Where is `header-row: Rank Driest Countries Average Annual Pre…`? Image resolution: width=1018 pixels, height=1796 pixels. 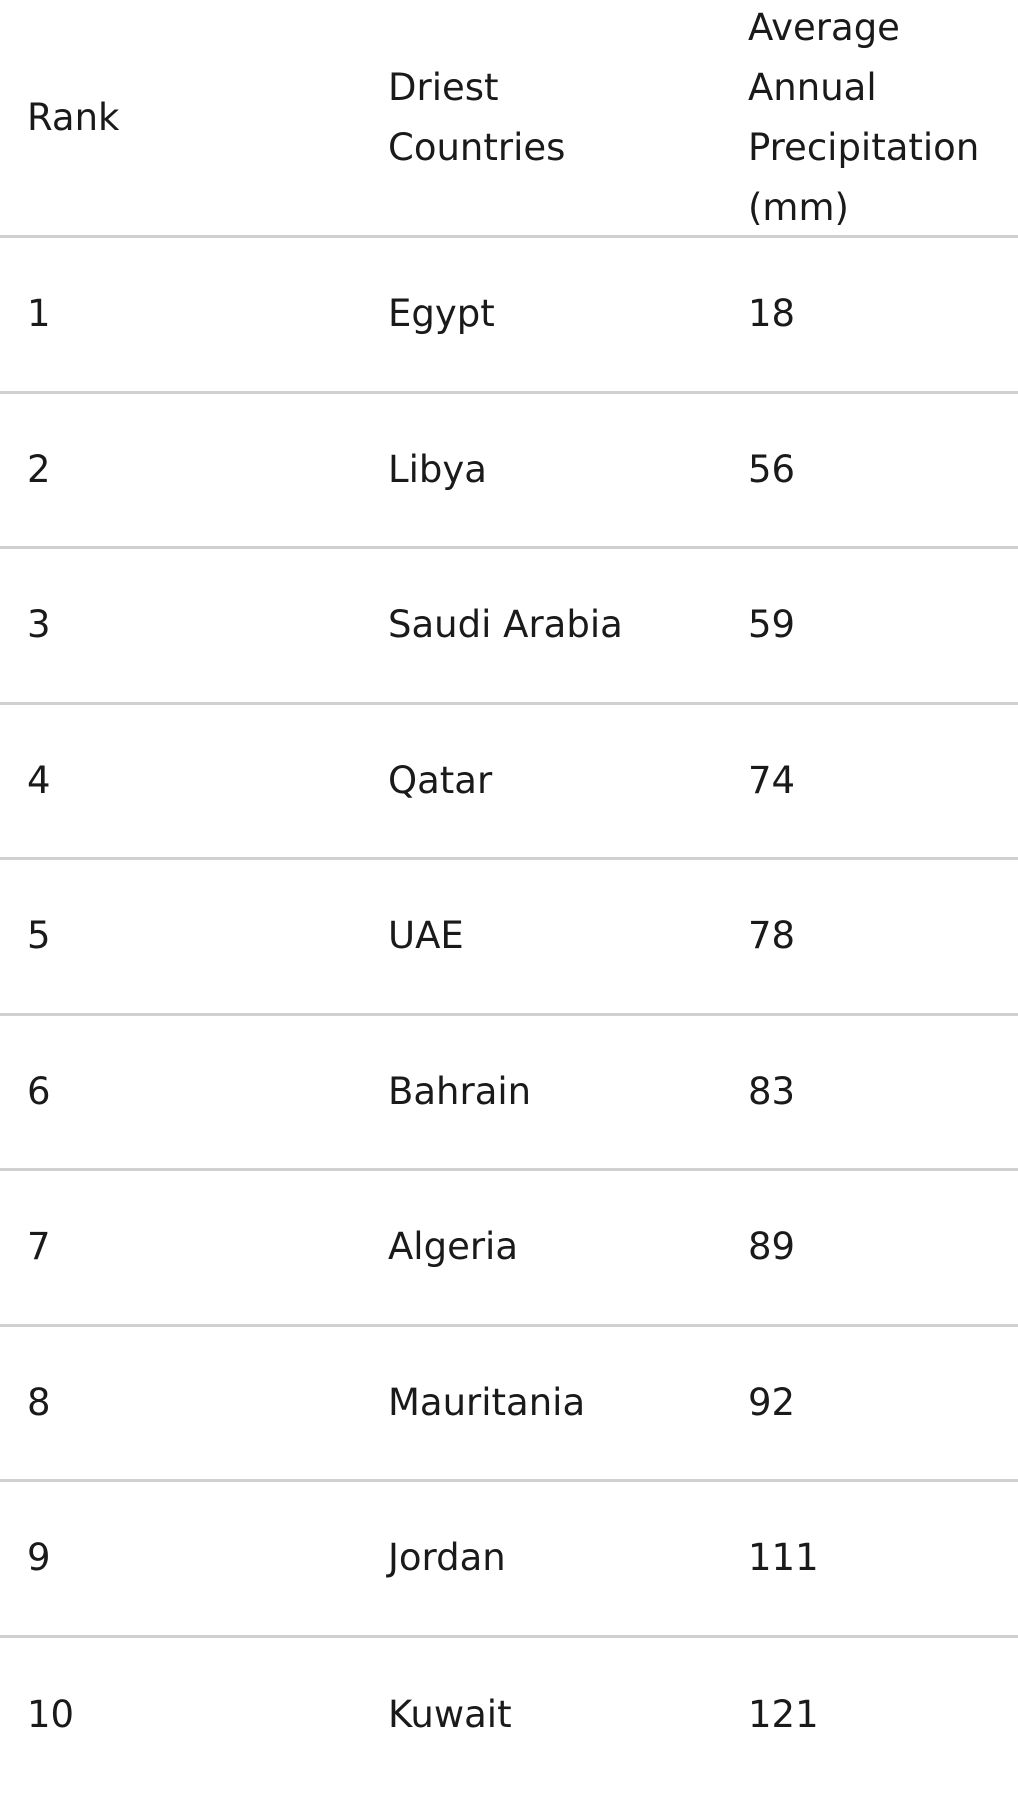
header-row: Rank Driest Countries Average Annual Pre… is located at coordinates (509, 119).